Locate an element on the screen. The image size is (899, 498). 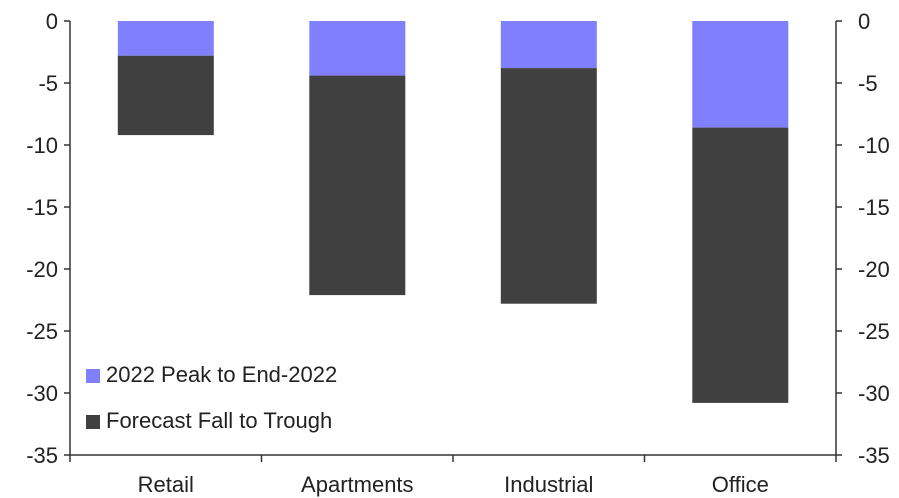
y-tick-label-right: -20 is located at coordinates (874, 269).